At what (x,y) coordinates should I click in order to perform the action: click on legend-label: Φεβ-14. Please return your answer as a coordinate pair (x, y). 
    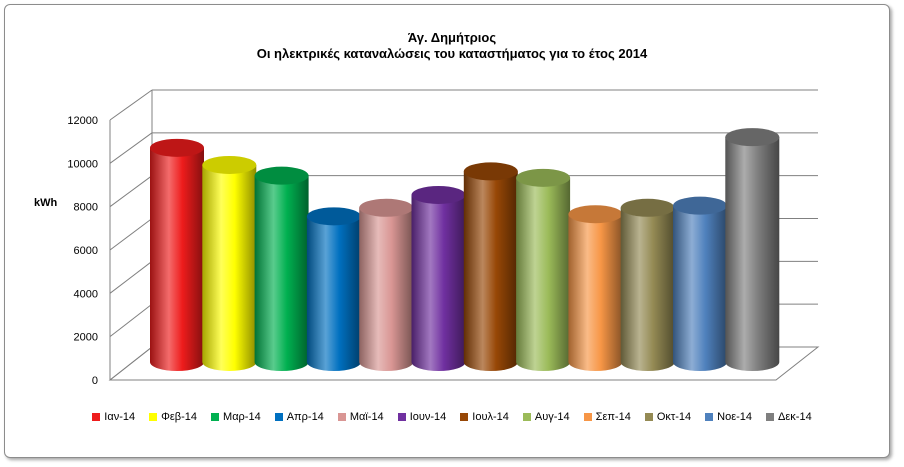
    Looking at the image, I should click on (179, 417).